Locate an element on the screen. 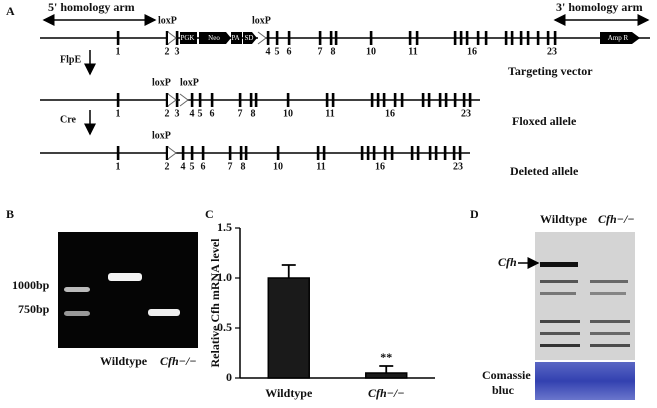  x-tick-label: Wildtype is located at coordinates (289, 393).